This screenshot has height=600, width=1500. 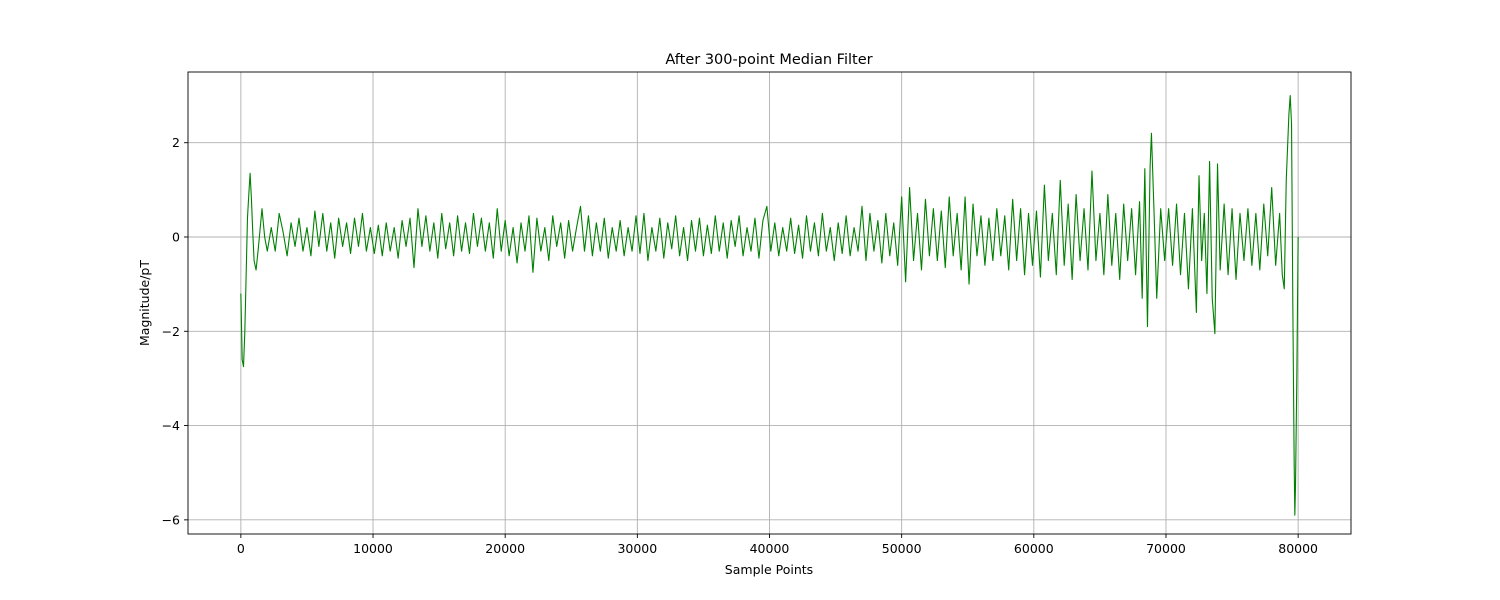 What do you see at coordinates (769, 569) in the screenshot?
I see `x-axis-label: Sample Points` at bounding box center [769, 569].